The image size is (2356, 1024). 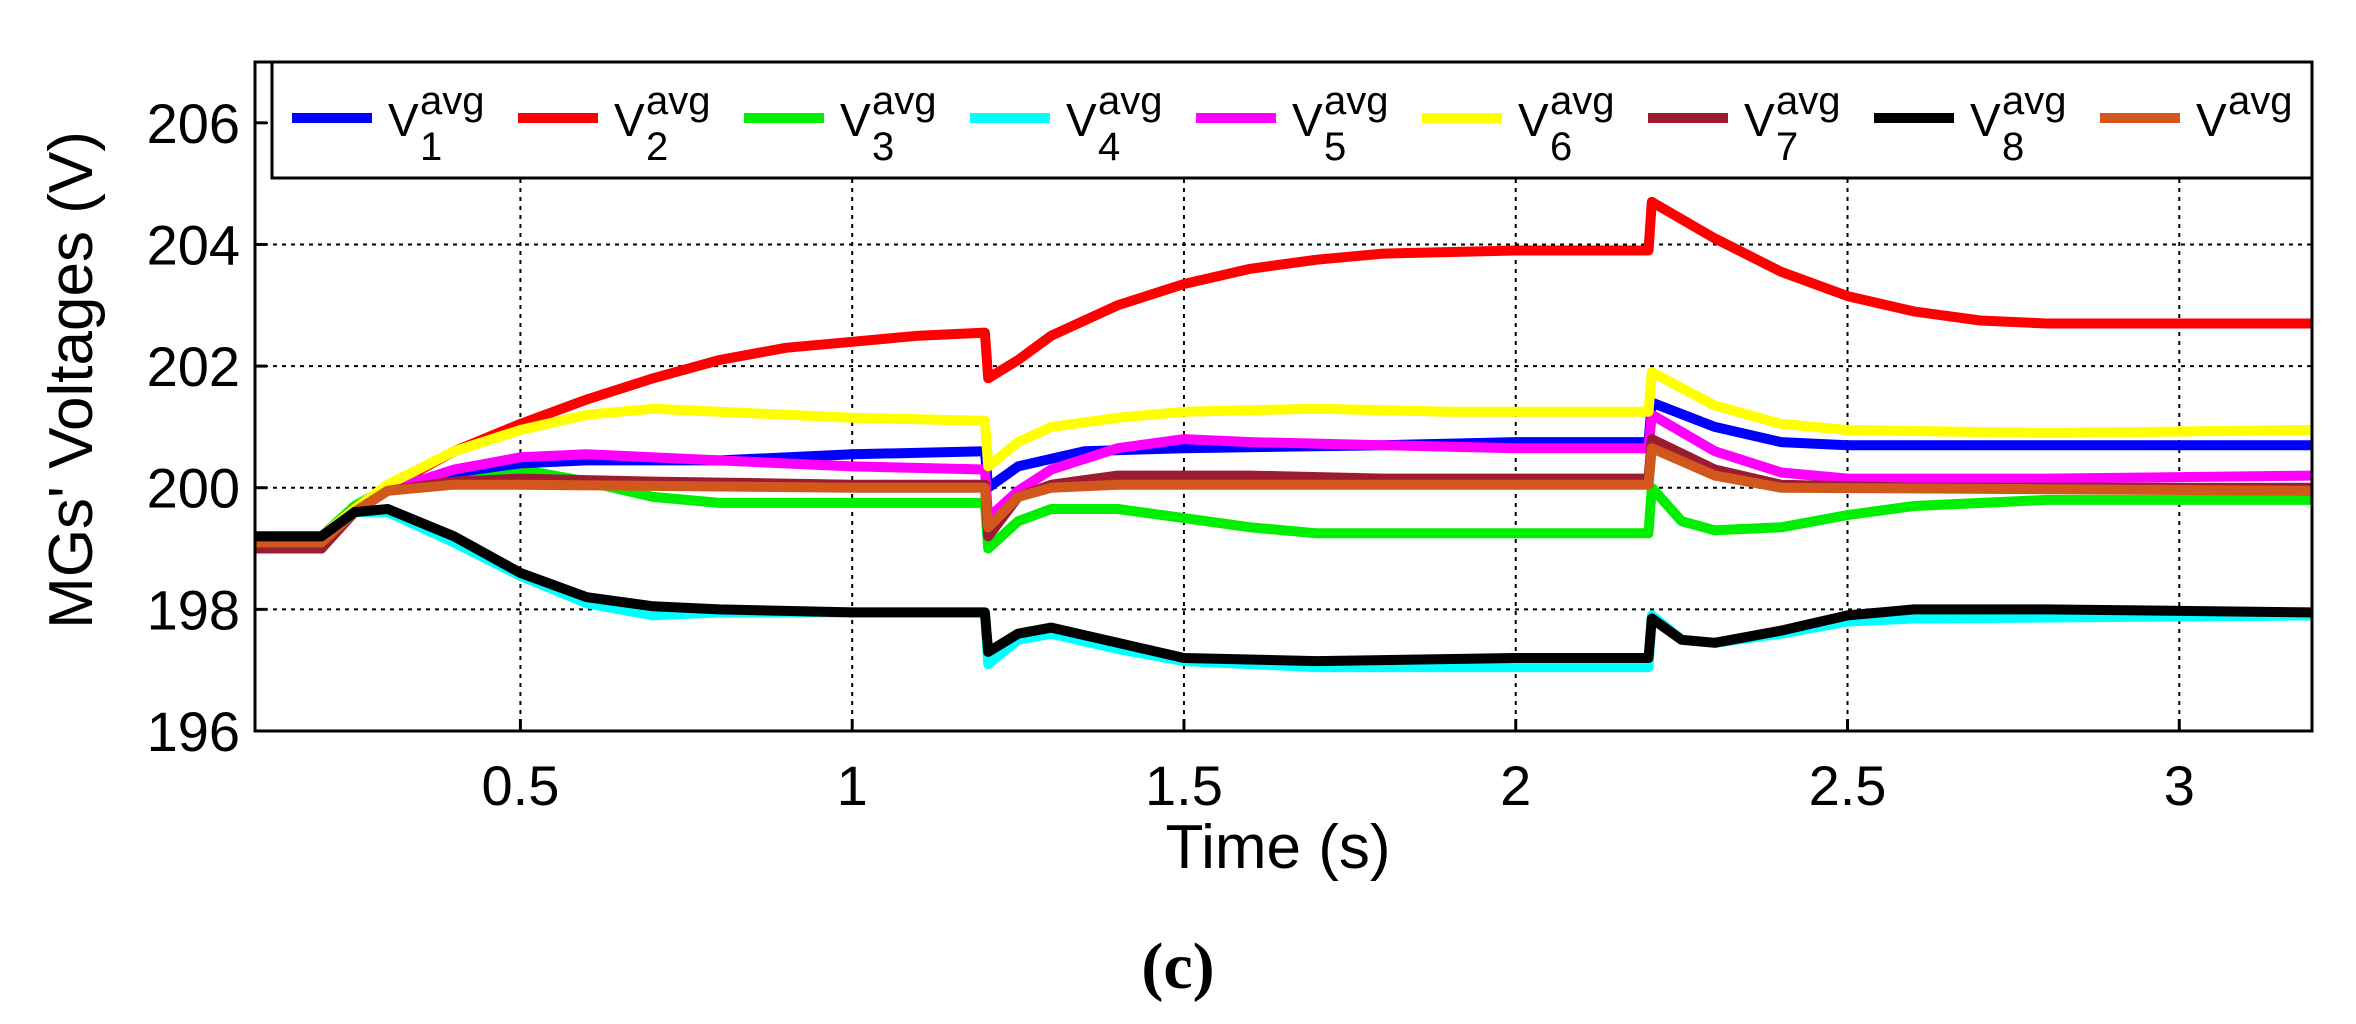 What do you see at coordinates (193, 609) in the screenshot?
I see `y-tick-label: 198` at bounding box center [193, 609].